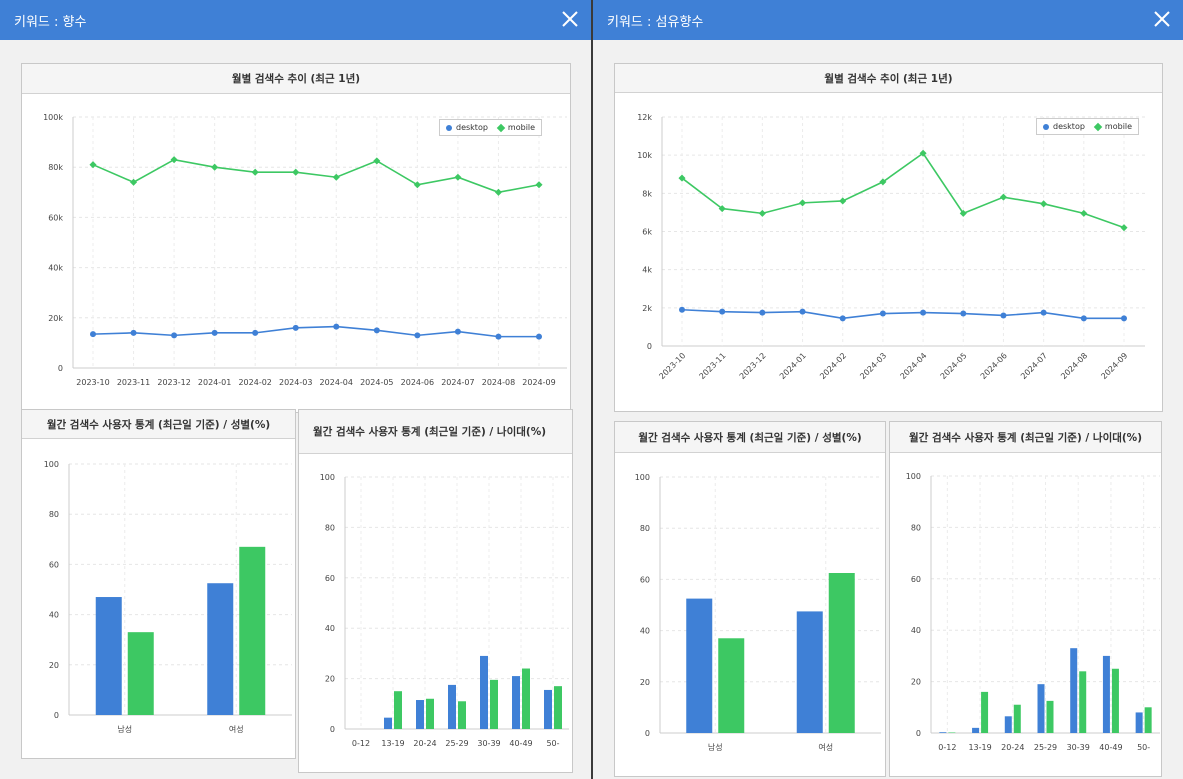  I want to click on titlebar-right: 키워드 : 섬유향수, so click(888, 20).